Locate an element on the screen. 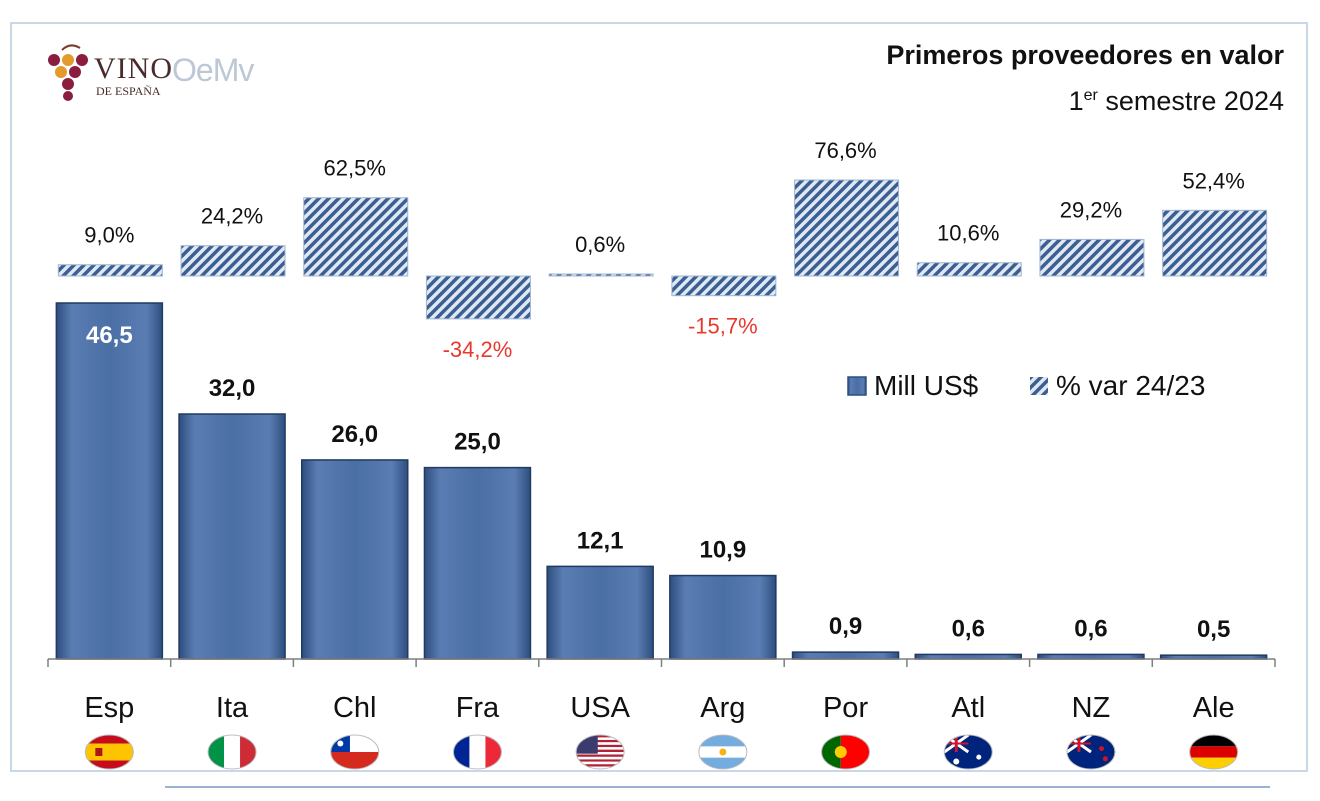 This screenshot has width=1320, height=801. value-bar-usa is located at coordinates (600, 612).